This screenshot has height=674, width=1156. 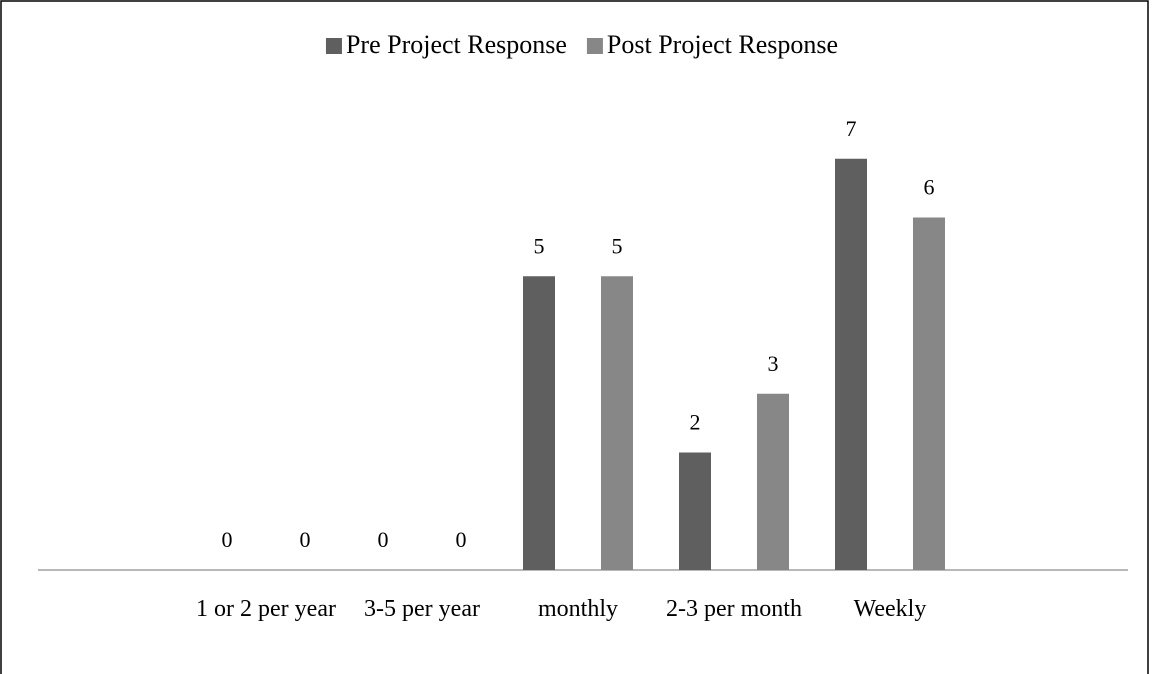 I want to click on legend-label: Post Project Response, so click(x=722, y=44).